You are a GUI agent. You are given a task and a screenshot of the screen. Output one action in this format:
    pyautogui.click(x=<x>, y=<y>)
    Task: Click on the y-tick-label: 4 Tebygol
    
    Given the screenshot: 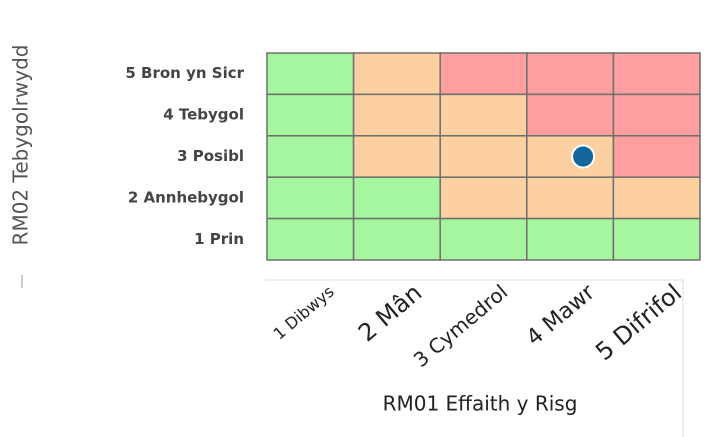 What is the action you would take?
    pyautogui.click(x=203, y=115)
    